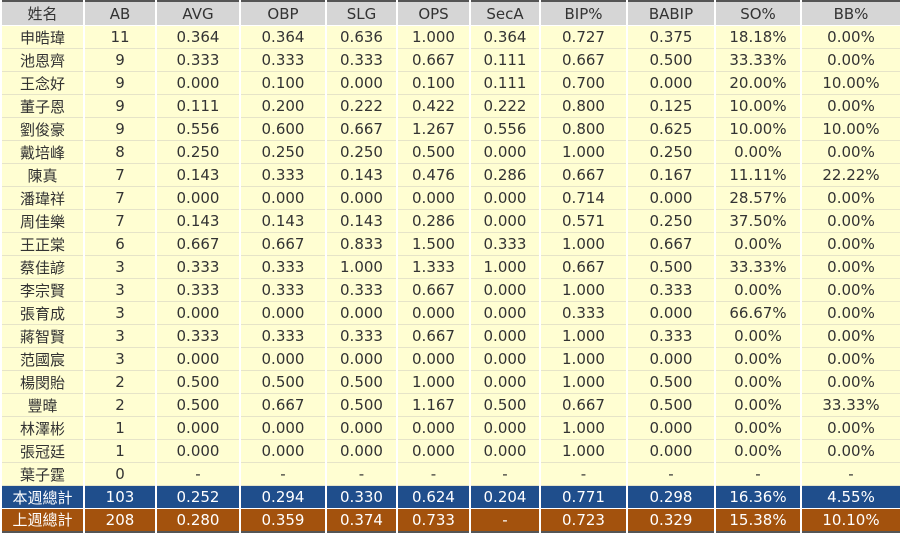 This screenshot has height=533, width=900. What do you see at coordinates (198, 474) in the screenshot?
I see `cell-avg: -` at bounding box center [198, 474].